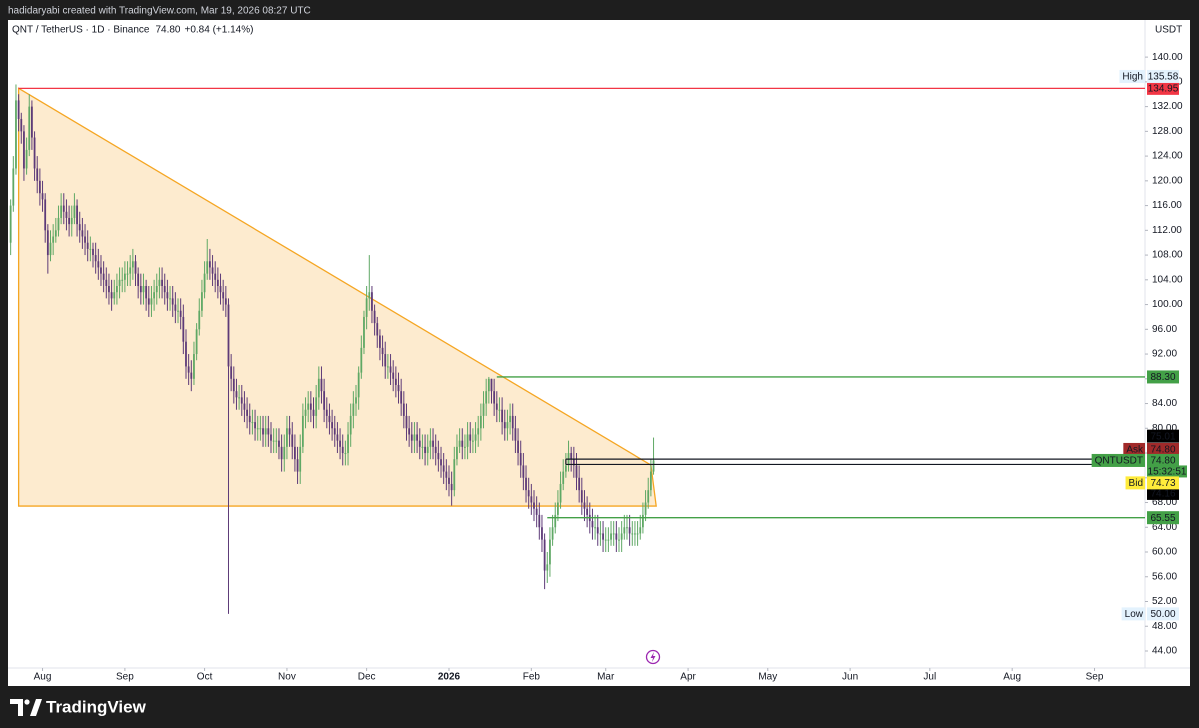  What do you see at coordinates (1164, 626) in the screenshot?
I see `y-tick-label: 48.00` at bounding box center [1164, 626].